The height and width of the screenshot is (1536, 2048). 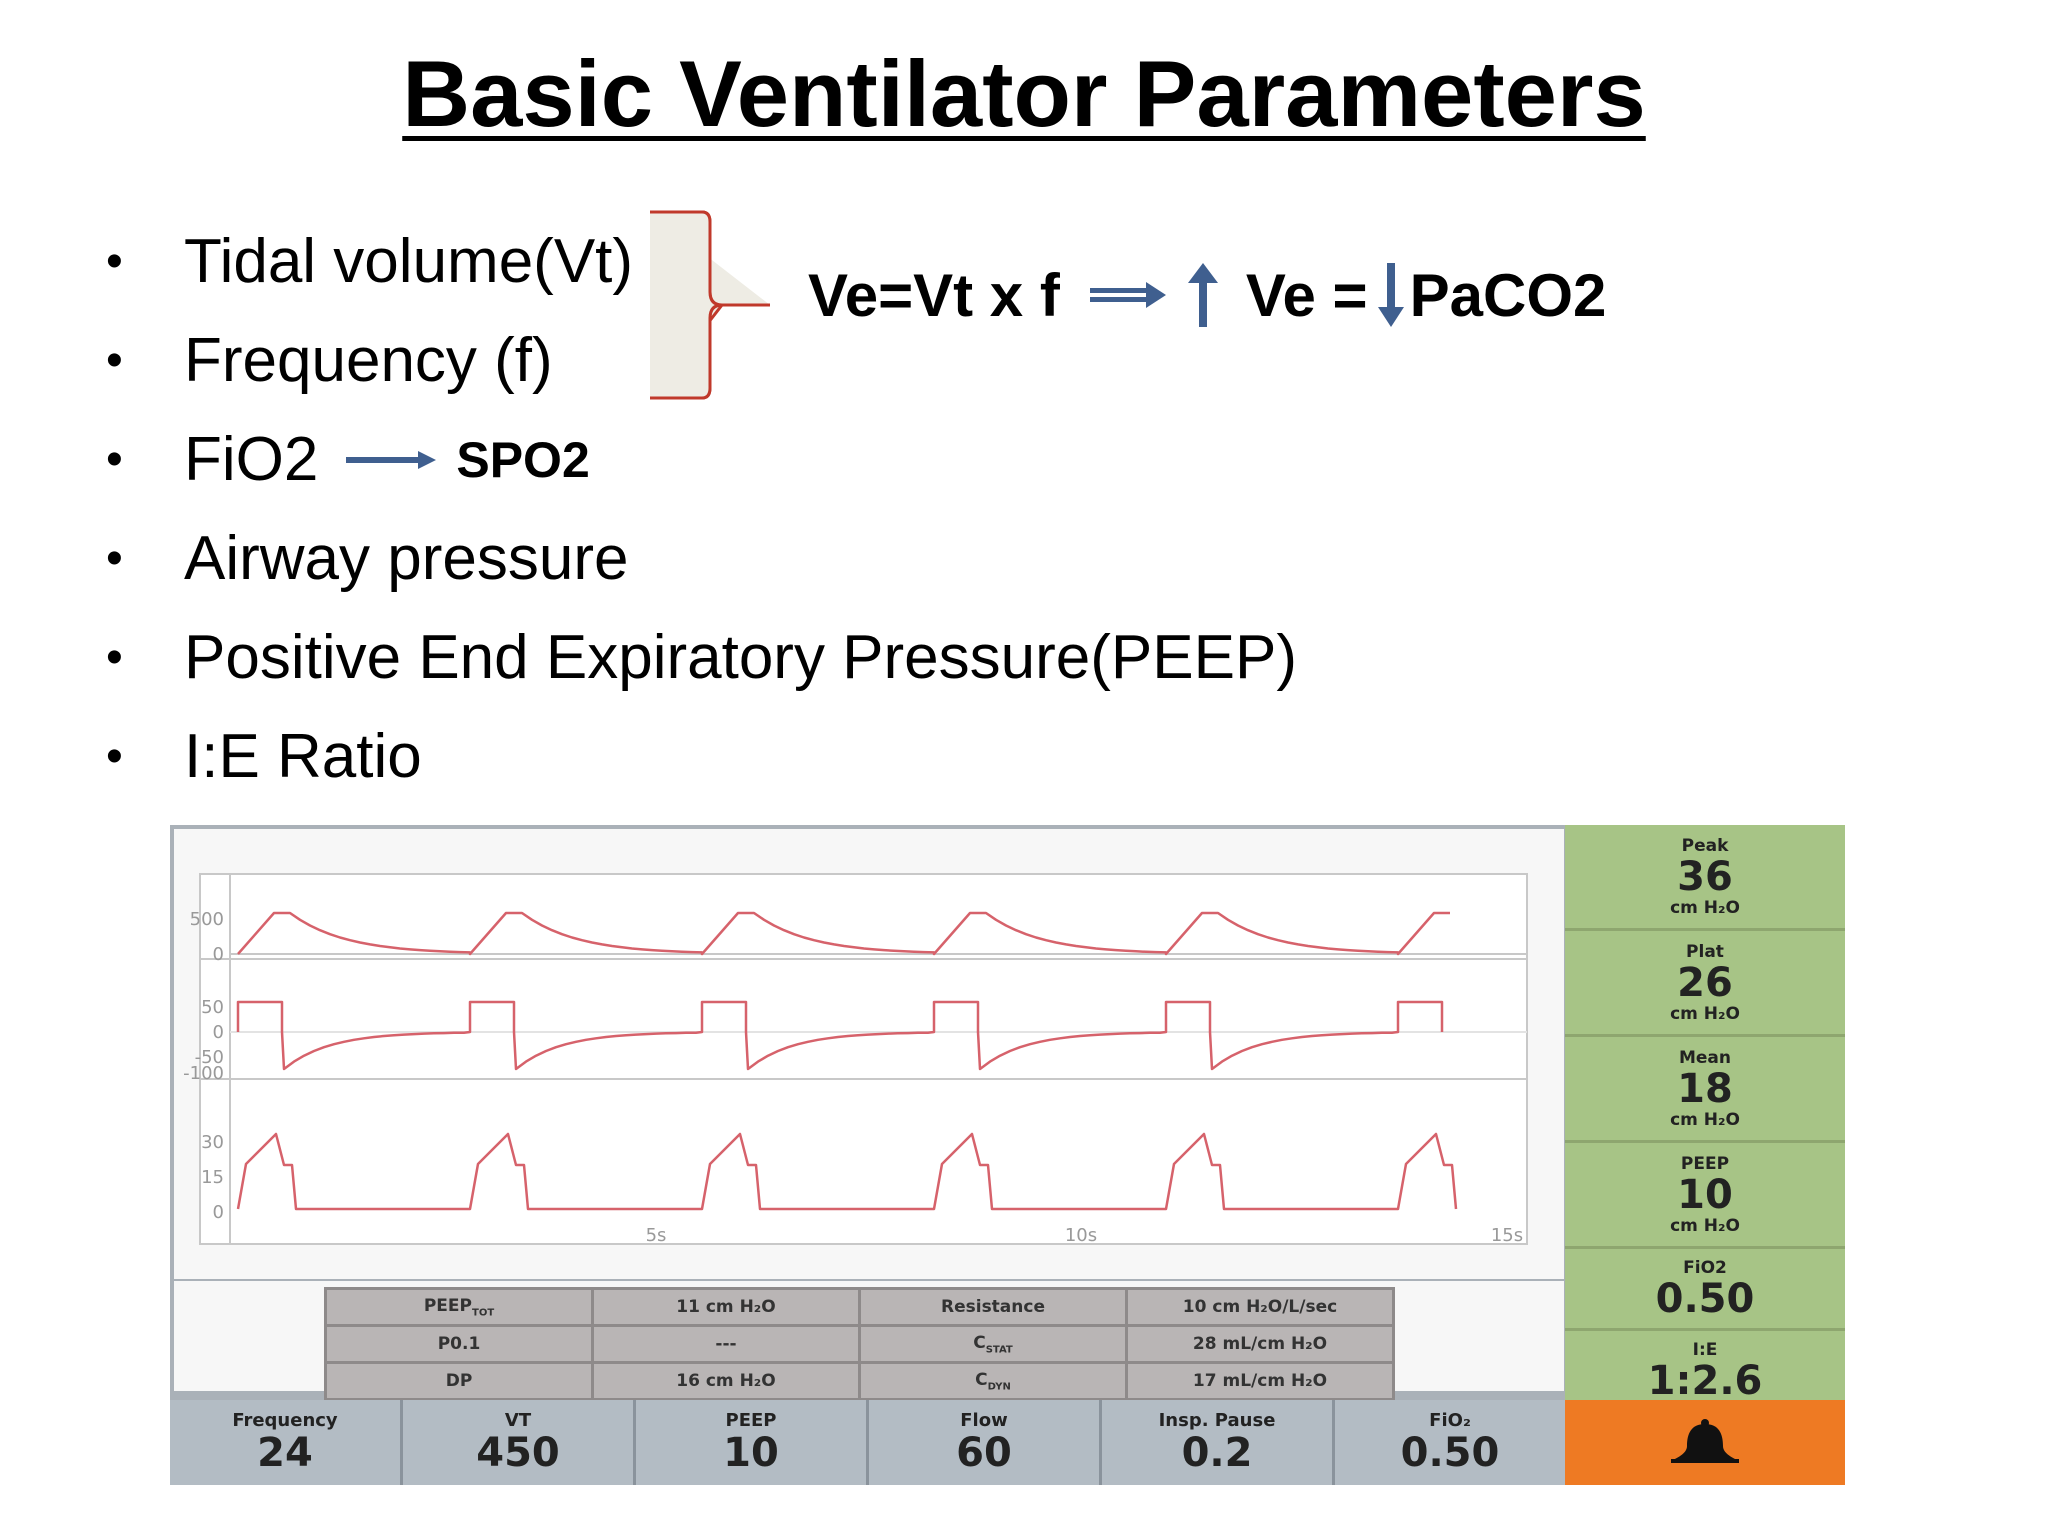 I want to click on setting-insp-pause: Insp. Pause 0.2, so click(x=1218, y=1442).